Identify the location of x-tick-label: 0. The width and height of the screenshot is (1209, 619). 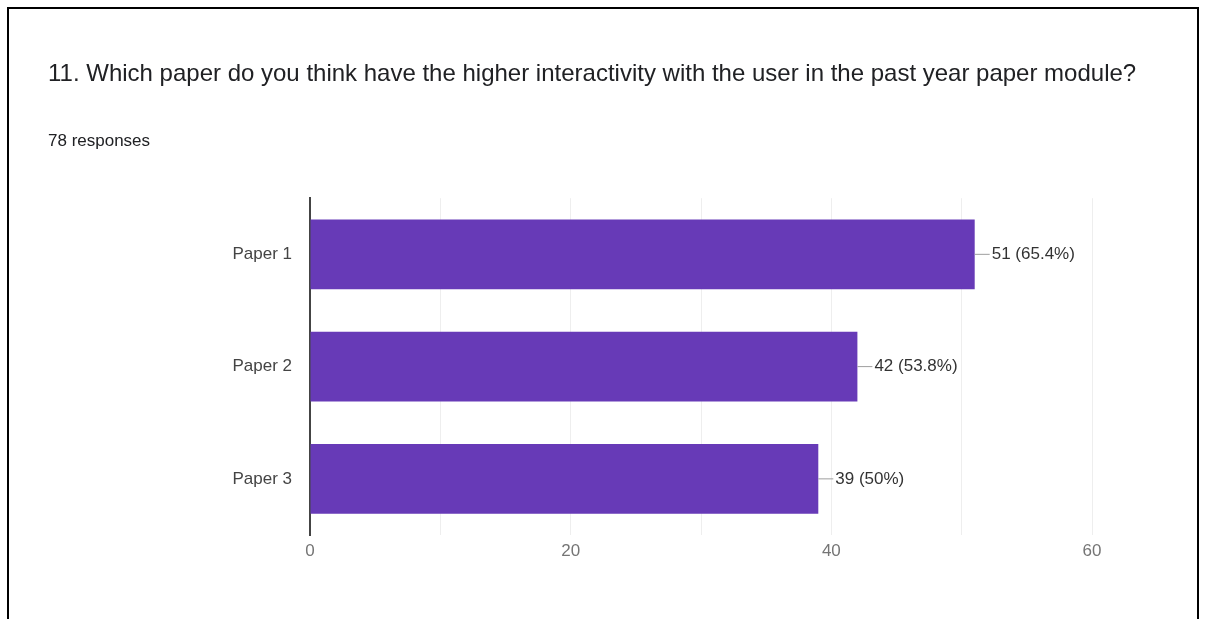
(310, 550).